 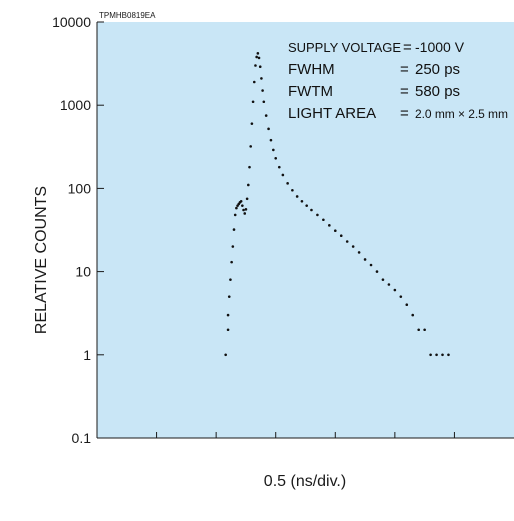 What do you see at coordinates (311, 69) in the screenshot?
I see `annotation-label: FWHM` at bounding box center [311, 69].